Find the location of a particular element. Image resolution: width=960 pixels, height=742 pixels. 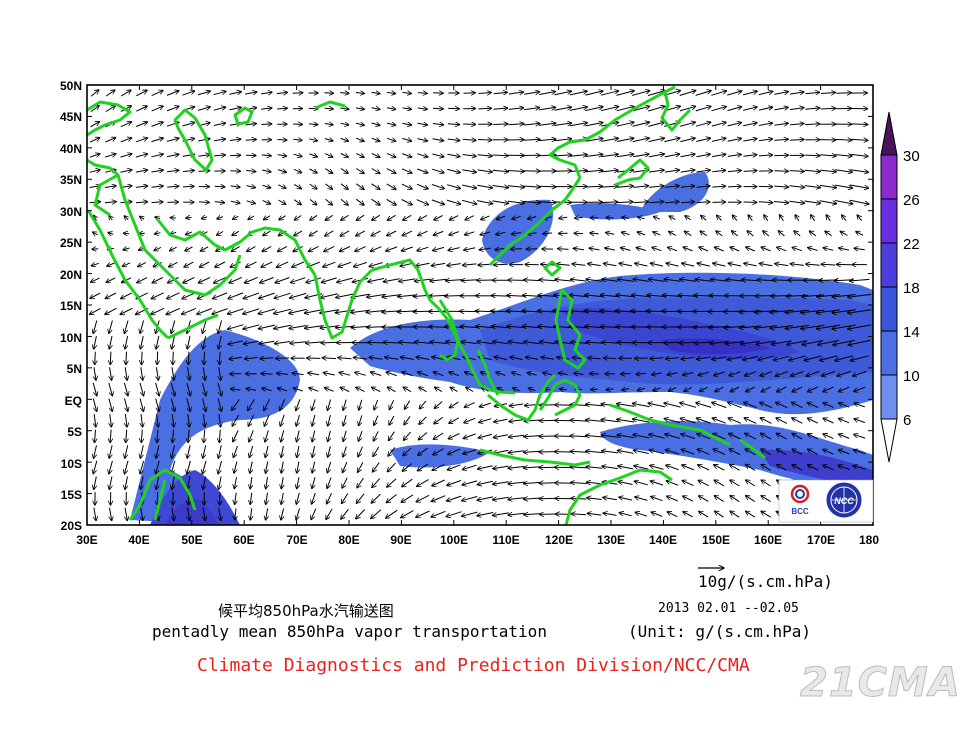

colorbar-bin is located at coordinates (889, 265).